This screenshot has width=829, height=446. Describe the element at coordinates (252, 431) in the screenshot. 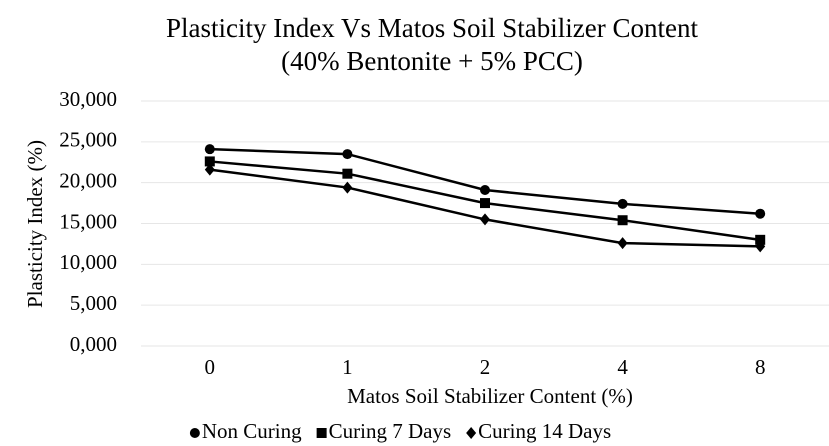

I see `legend-label: Non Curing` at that location.